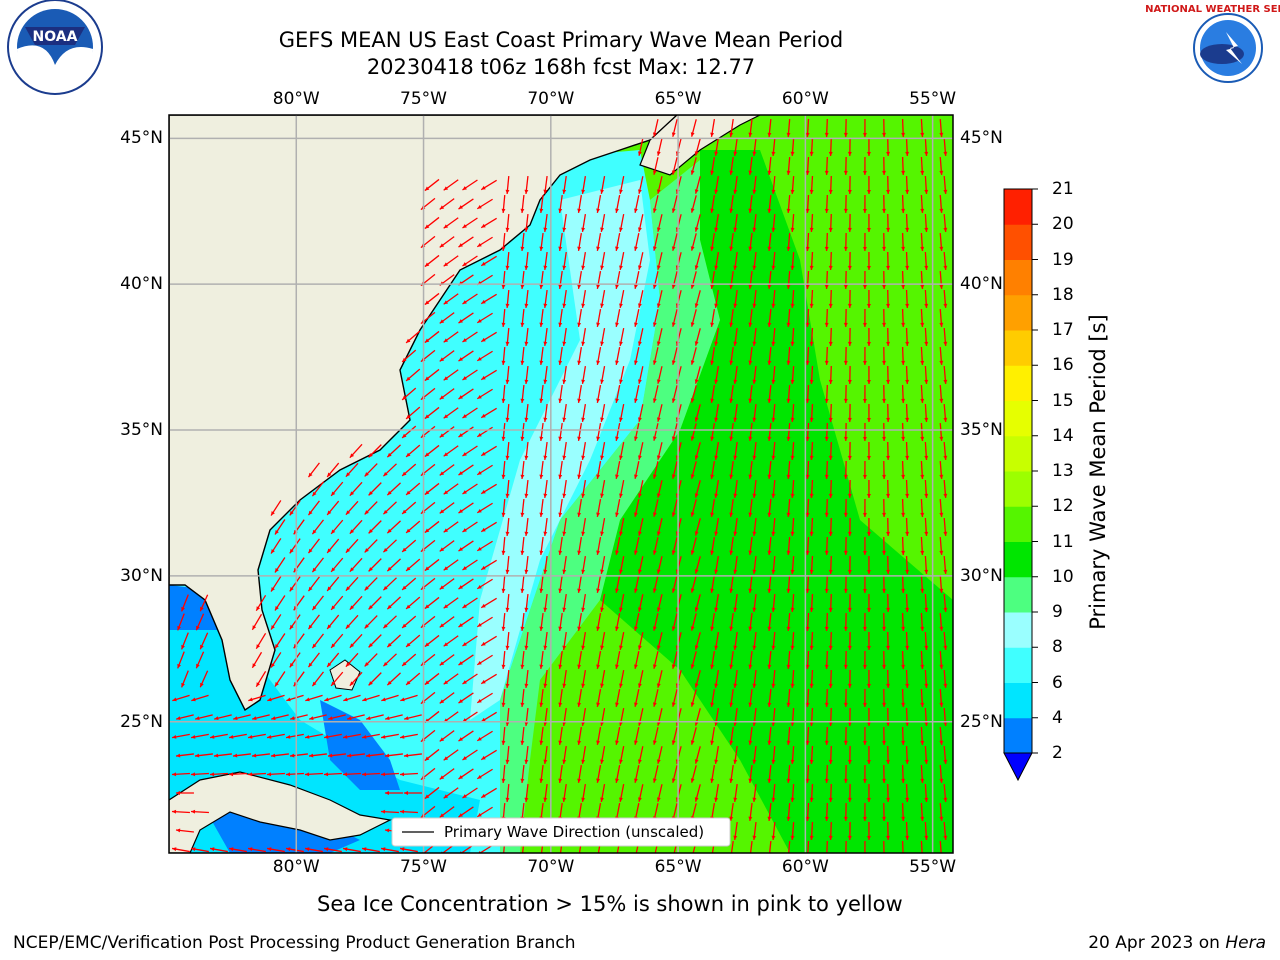 The image size is (1280, 960). Describe the element at coordinates (789, 846) in the screenshot. I see `wave-arrow` at that location.